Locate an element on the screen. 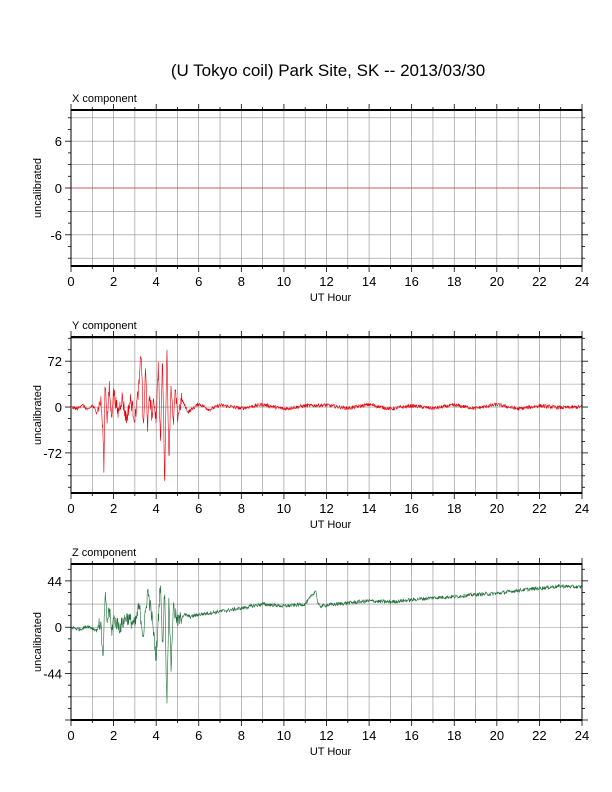 The height and width of the screenshot is (792, 612). y-tick-label: -6 is located at coordinates (56, 235).